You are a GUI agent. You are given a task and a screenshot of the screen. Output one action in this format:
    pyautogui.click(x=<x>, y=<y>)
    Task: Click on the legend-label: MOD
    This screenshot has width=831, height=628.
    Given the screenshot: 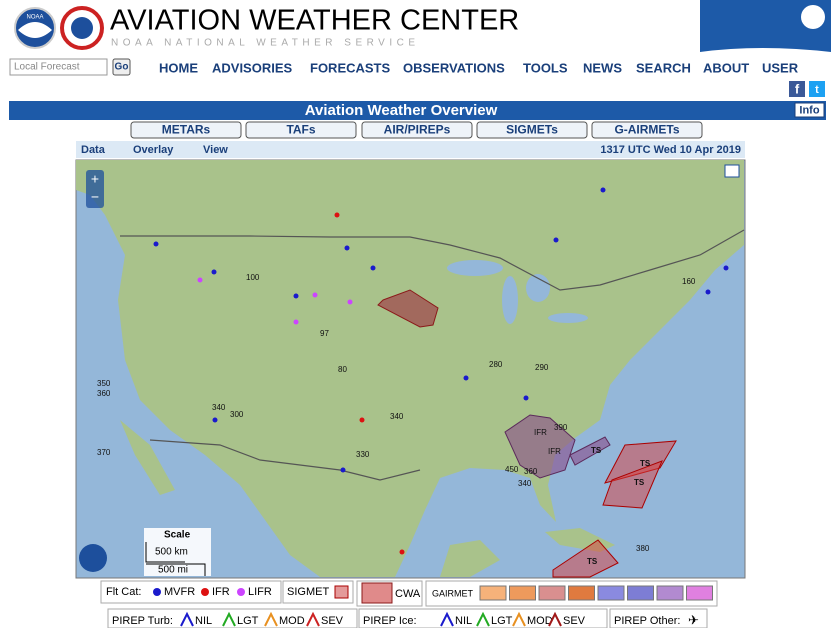 What is the action you would take?
    pyautogui.click(x=540, y=621)
    